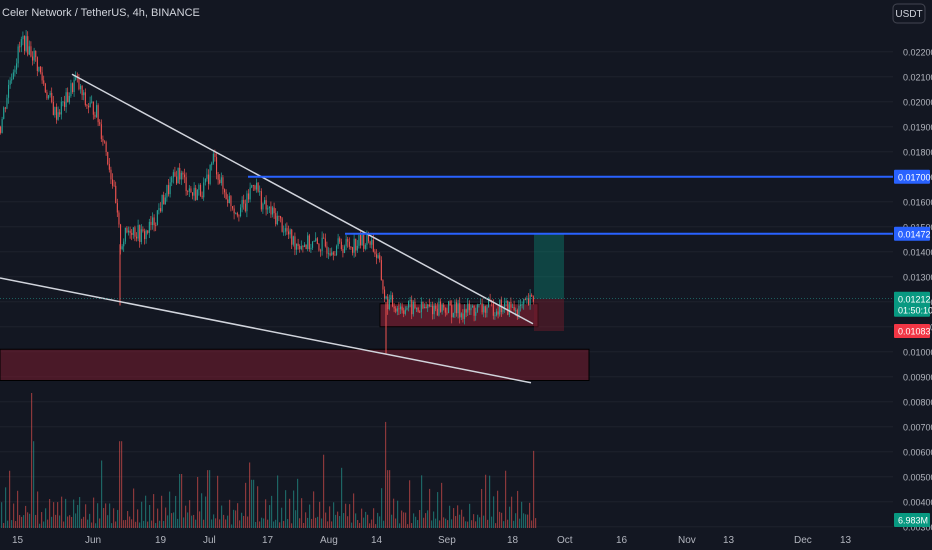 Image resolution: width=932 pixels, height=550 pixels. What do you see at coordinates (914, 332) in the screenshot?
I see `red-price-tag: 0.01083` at bounding box center [914, 332].